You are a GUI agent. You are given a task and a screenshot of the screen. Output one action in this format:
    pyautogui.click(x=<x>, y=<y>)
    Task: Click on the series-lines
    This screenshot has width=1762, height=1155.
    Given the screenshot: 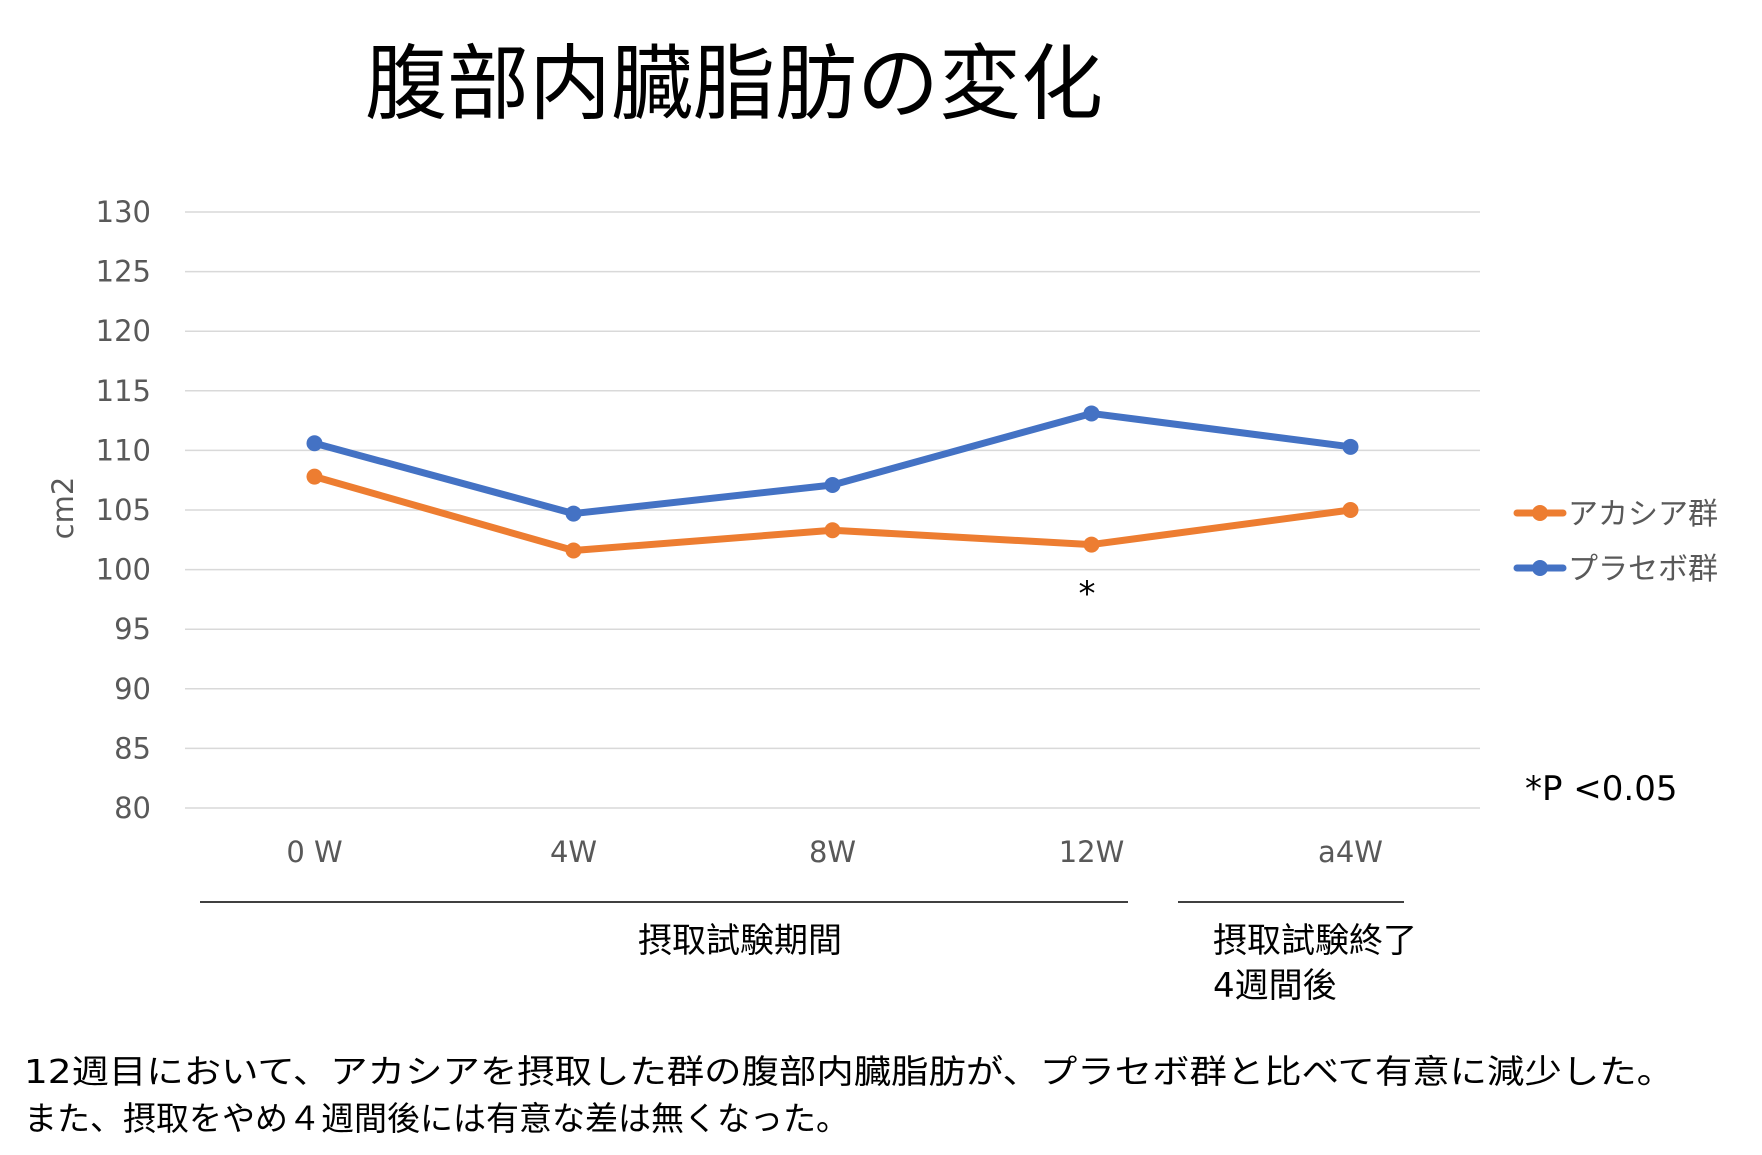 What is the action you would take?
    pyautogui.click(x=832, y=482)
    